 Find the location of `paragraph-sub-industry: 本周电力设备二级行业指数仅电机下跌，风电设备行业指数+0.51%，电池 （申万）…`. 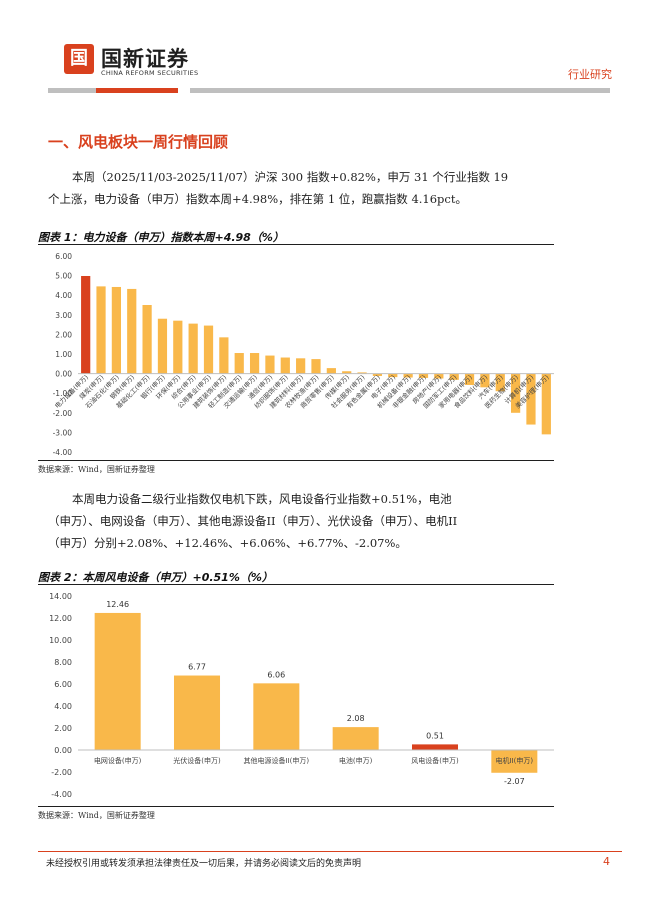

paragraph-sub-industry: 本周电力设备二级行业指数仅电机下跌，风电设备行业指数+0.51%，电池 （申万）… is located at coordinates (328, 521).